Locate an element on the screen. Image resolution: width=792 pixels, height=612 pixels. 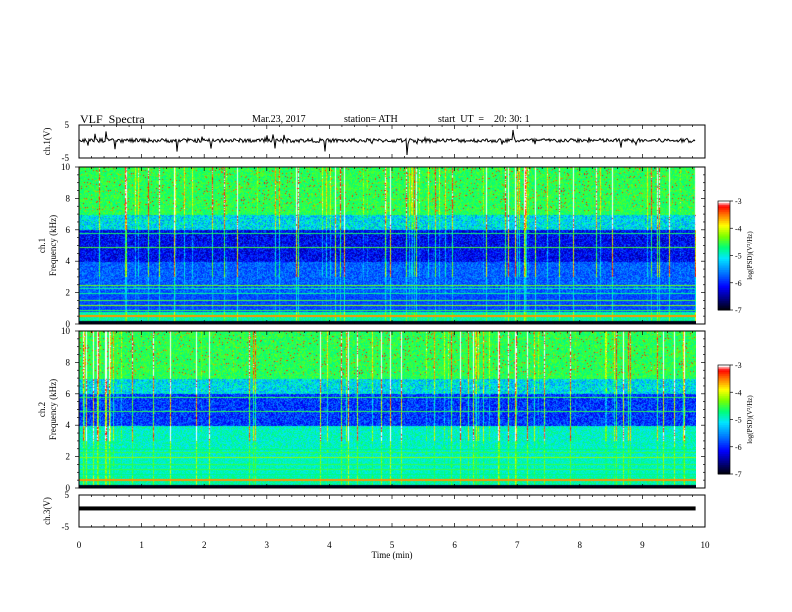
x-tick-label: 6 is located at coordinates (454, 545).